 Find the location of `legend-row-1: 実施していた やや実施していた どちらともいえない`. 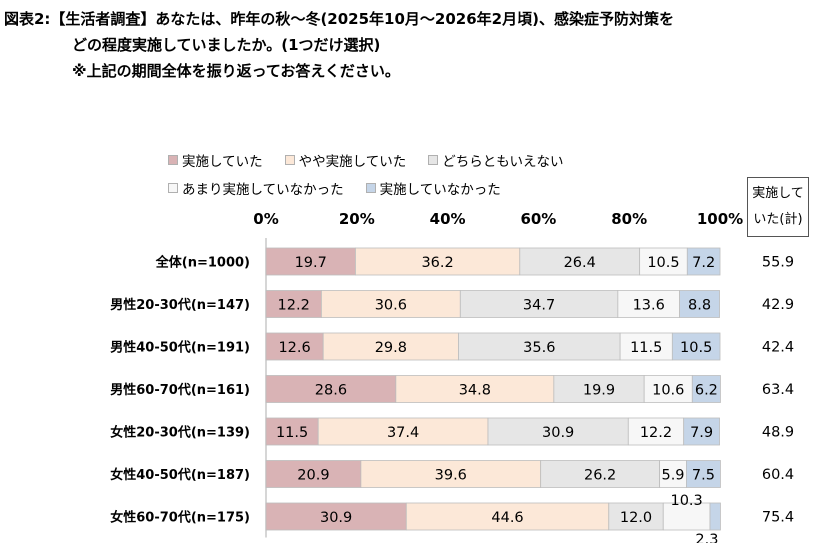

legend-row-1: 実施していた やや実施していた どちらともいえない is located at coordinates (376, 160).